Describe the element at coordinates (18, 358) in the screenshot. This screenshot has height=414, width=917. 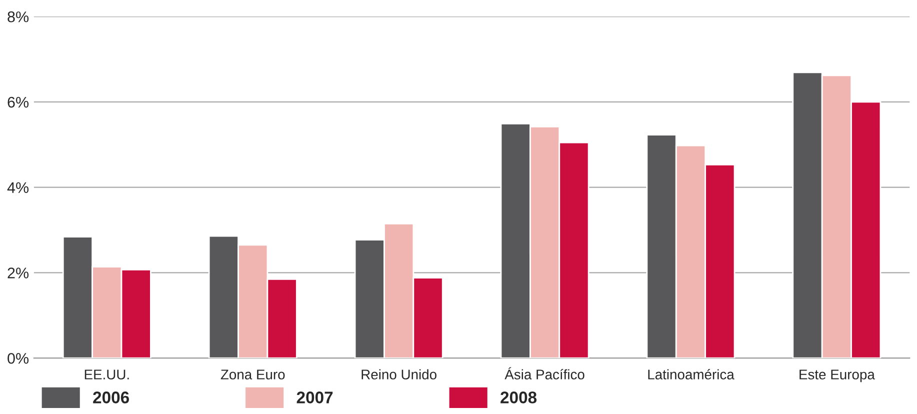
I see `y-tick-label: 0%` at that location.